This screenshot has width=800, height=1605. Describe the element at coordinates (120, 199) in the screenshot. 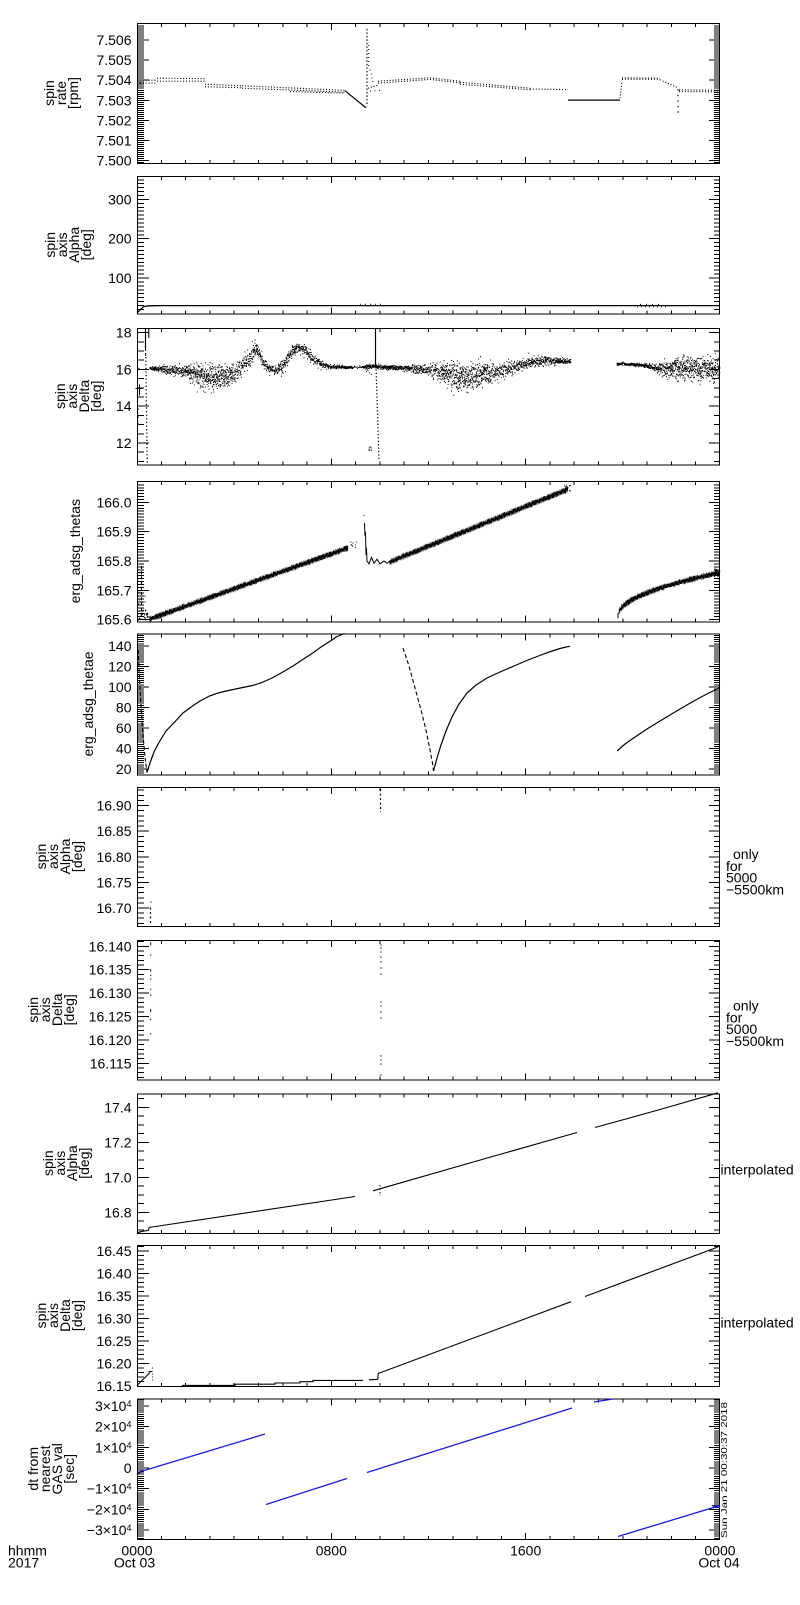

I see `svg-text: 300` at that location.